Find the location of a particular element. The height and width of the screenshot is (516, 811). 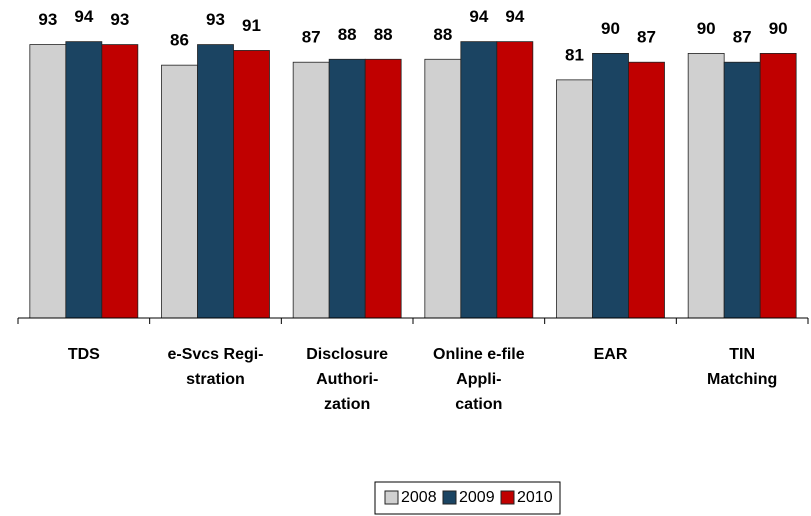

x-tick-label: cation is located at coordinates (478, 404).